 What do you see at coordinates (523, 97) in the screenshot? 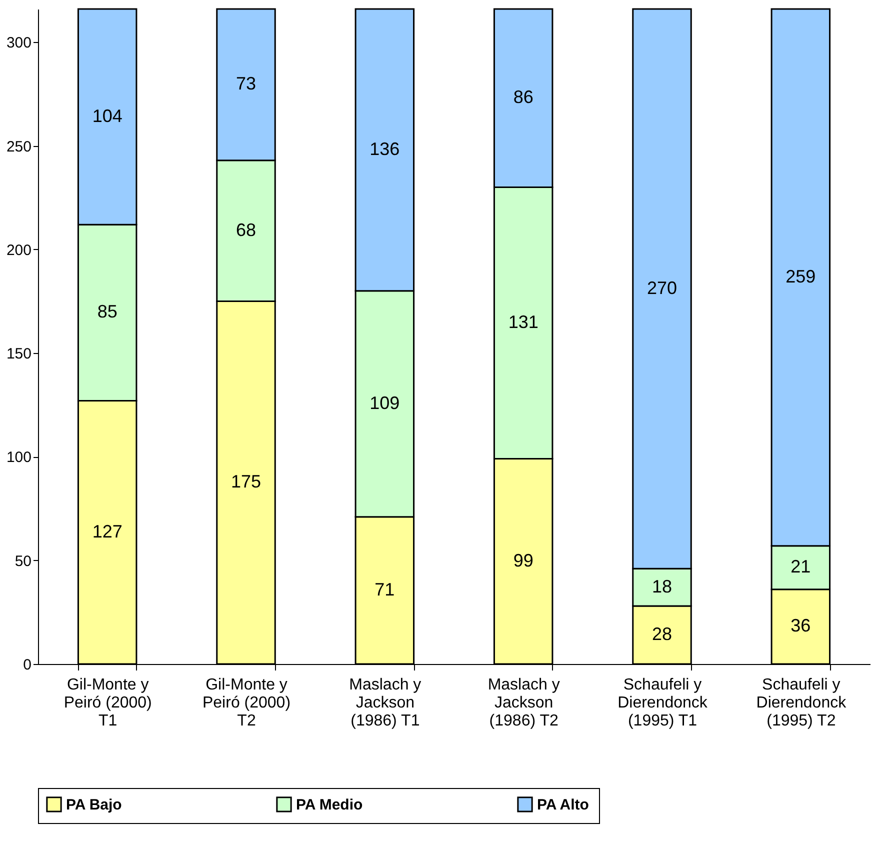
I see `data-label: 86` at bounding box center [523, 97].